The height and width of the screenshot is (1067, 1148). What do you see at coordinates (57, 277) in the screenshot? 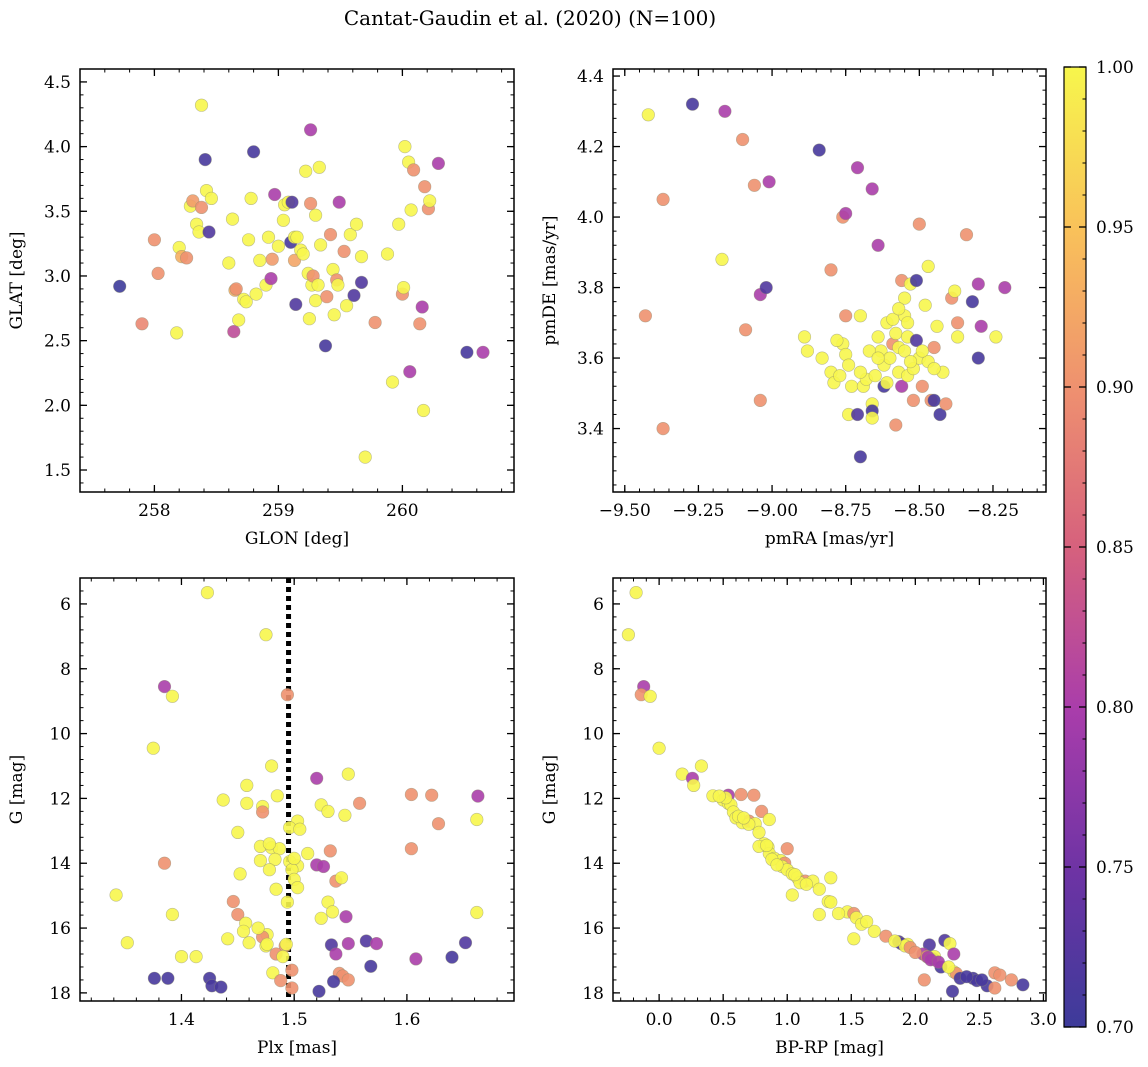
I see `y-tick-label: 3.0` at bounding box center [57, 277].